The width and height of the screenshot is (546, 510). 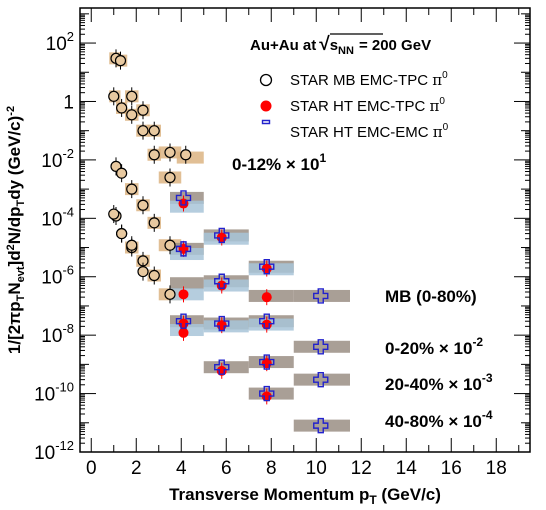 What do you see at coordinates (181, 468) in the screenshot?
I see `x-tick-label: 4` at bounding box center [181, 468].